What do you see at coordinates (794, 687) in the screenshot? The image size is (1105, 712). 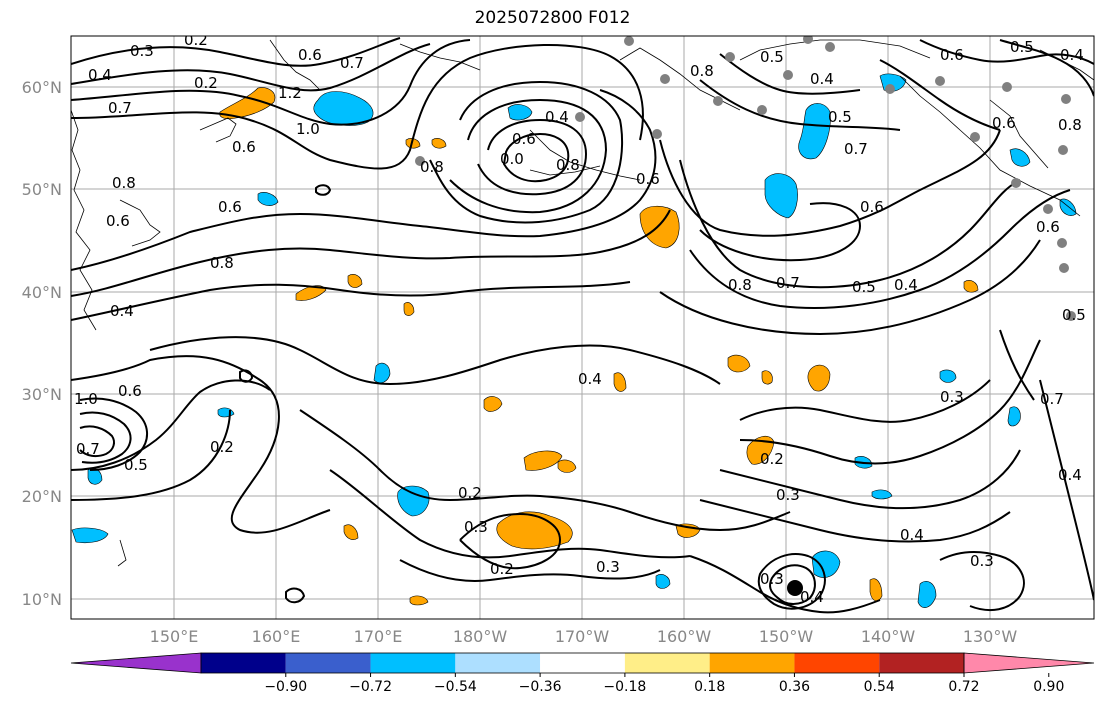 I see `colorbar-tick-label: 0.36` at bounding box center [794, 687].